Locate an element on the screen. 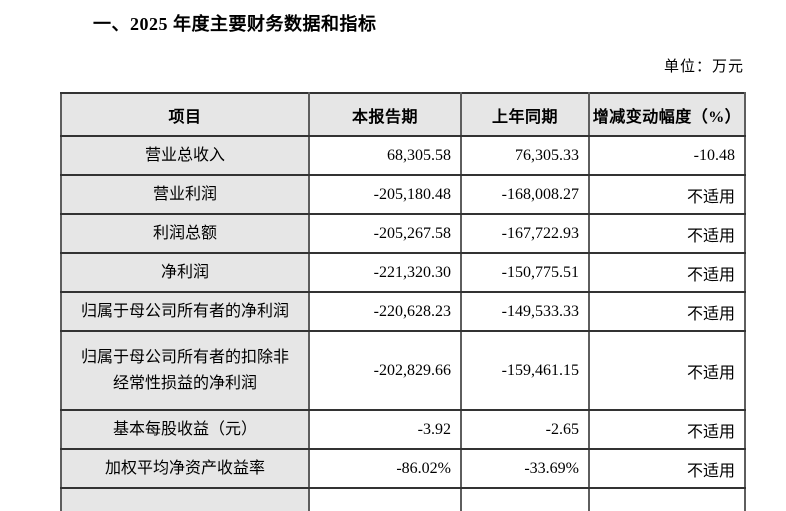 This screenshot has height=511, width=786. column-header-current: 本报告期 is located at coordinates (385, 114).